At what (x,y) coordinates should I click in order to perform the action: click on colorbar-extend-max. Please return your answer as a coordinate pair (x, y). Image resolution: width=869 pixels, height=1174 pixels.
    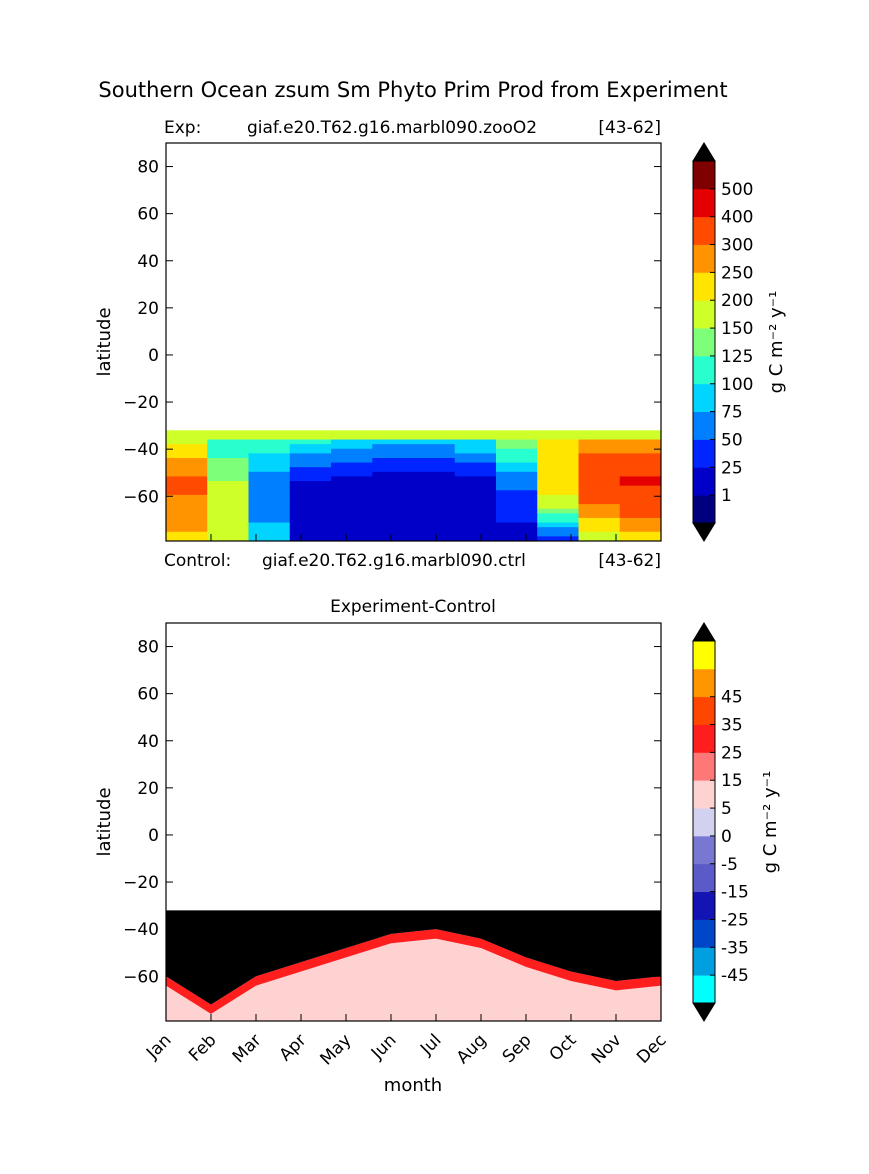
    Looking at the image, I should click on (704, 152).